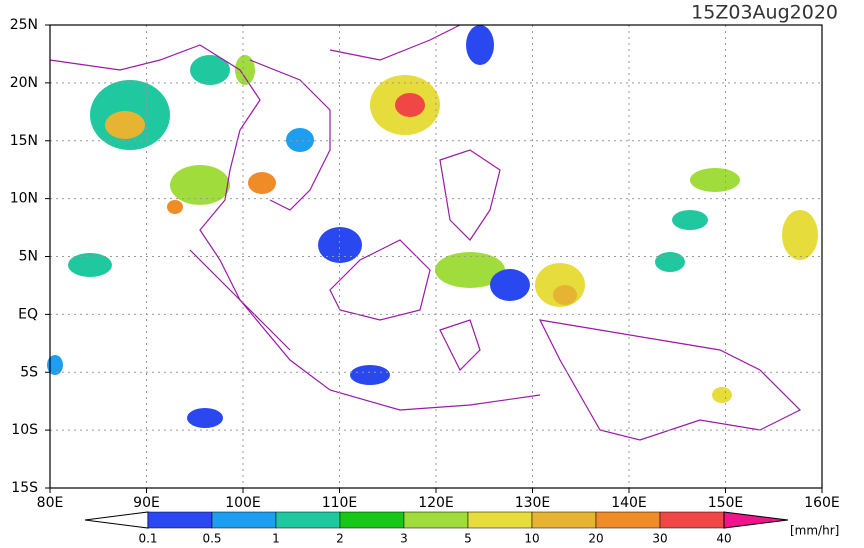  Describe the element at coordinates (211, 538) in the screenshot. I see `colorbar-label: 0.5` at that location.